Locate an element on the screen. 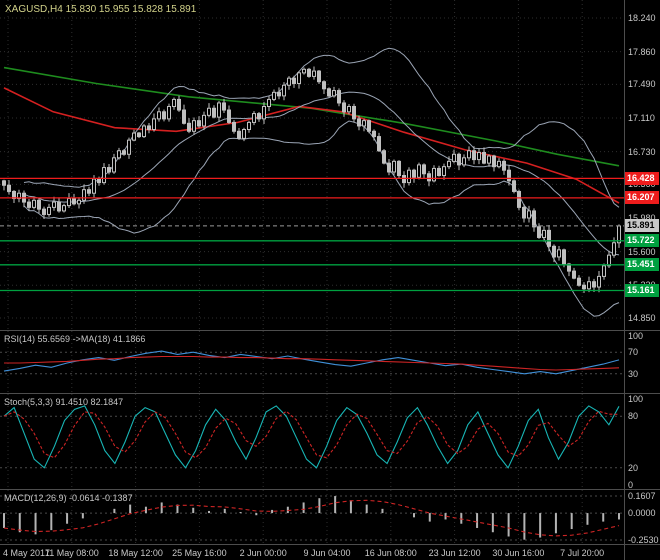 The height and width of the screenshot is (560, 660). support-price-box: 15.161 is located at coordinates (642, 290).